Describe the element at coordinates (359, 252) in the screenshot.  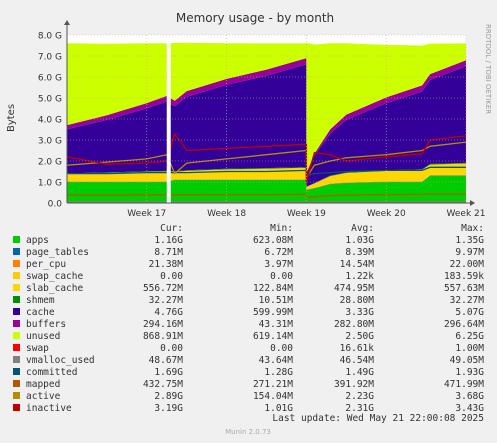
I see `legend-avg-value: 8.39M` at that location.